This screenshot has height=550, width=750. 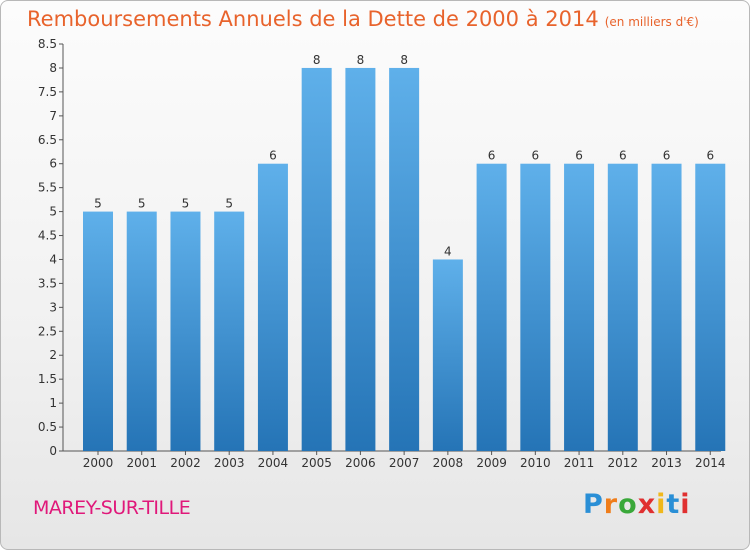 I want to click on y-tick-label: 2.5, so click(x=47, y=331).